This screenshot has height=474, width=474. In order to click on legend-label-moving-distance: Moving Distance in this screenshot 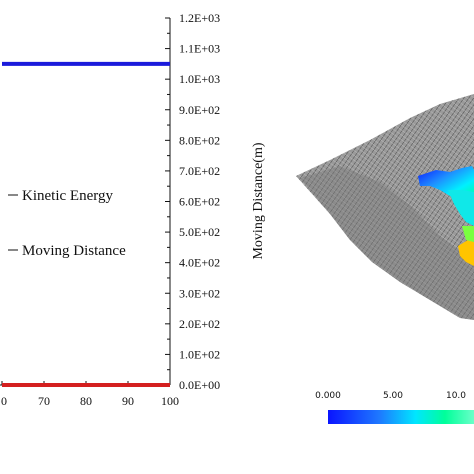, I will do `click(74, 251)`.